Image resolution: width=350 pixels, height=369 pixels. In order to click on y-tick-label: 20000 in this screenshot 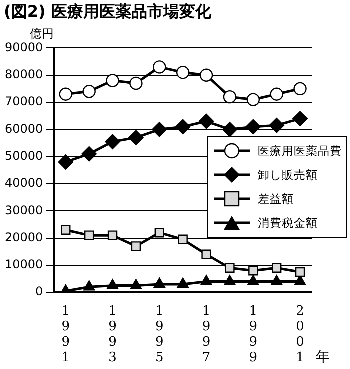, I will do `click(24, 237)`.